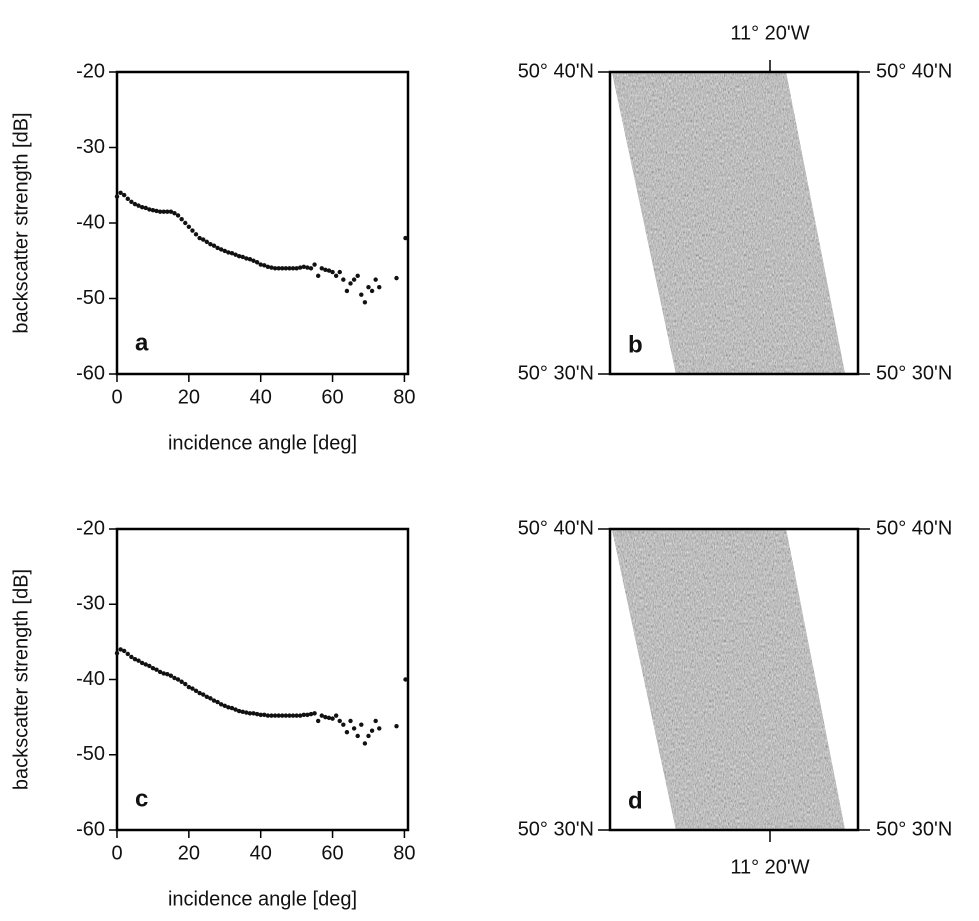 The image size is (979, 921). What do you see at coordinates (262, 679) in the screenshot?
I see `plot-frame` at bounding box center [262, 679].